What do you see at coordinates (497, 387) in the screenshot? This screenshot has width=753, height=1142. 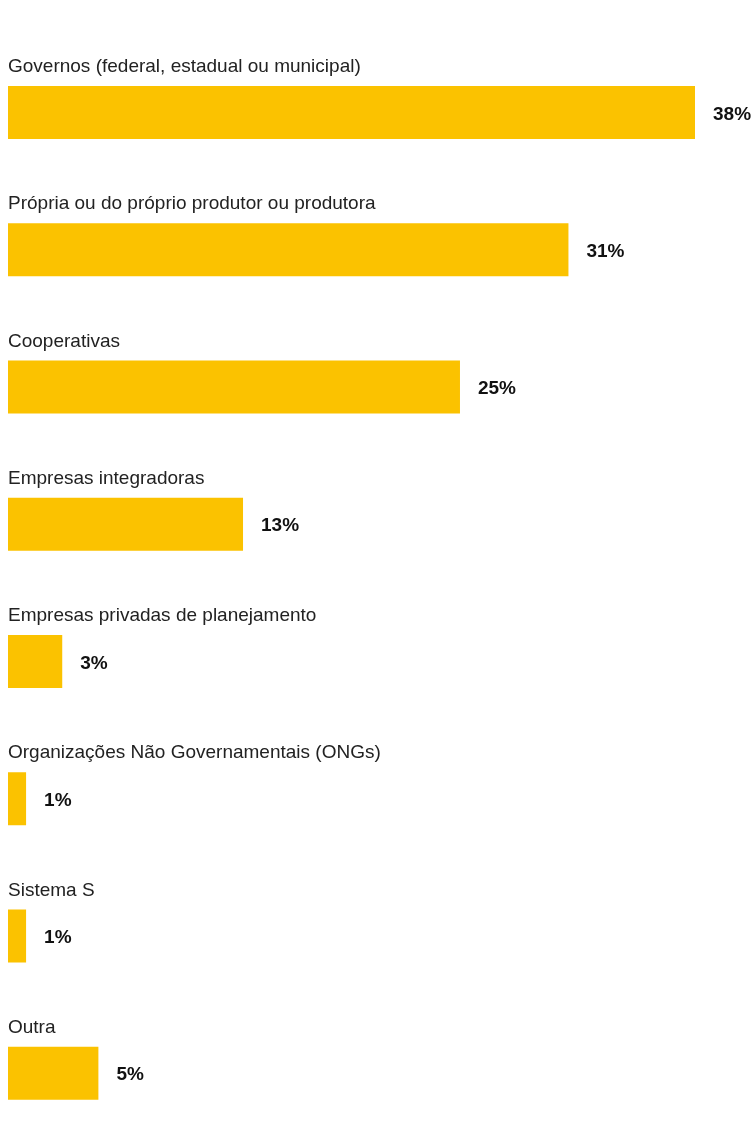 I see `data-label: 25%` at bounding box center [497, 387].